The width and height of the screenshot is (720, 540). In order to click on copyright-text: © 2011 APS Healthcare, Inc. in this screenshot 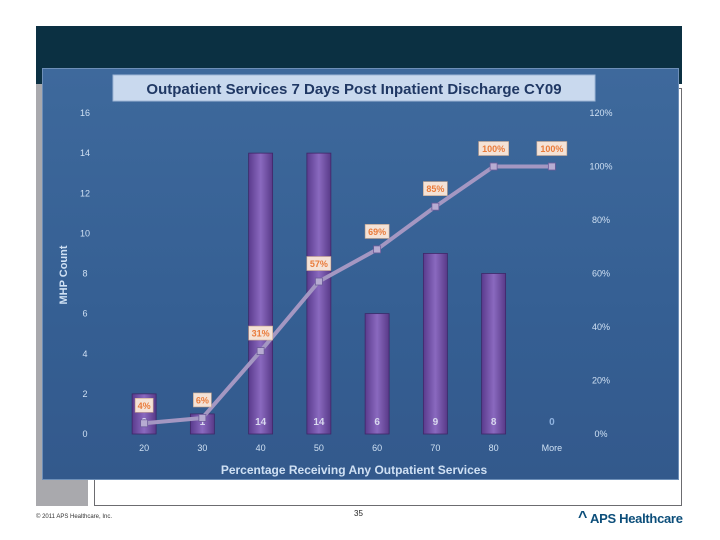, I will do `click(74, 517)`.